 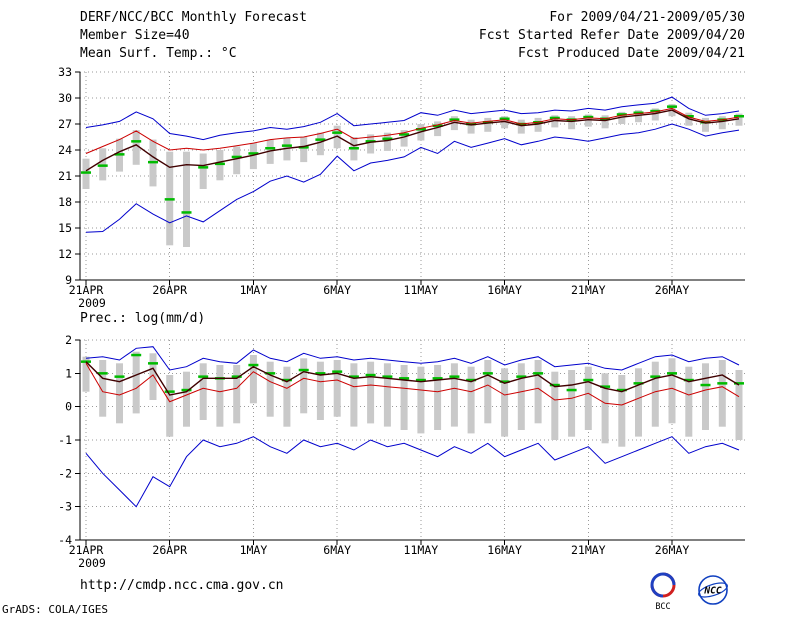 I want to click on y-tick-label: 0, so click(x=68, y=407).